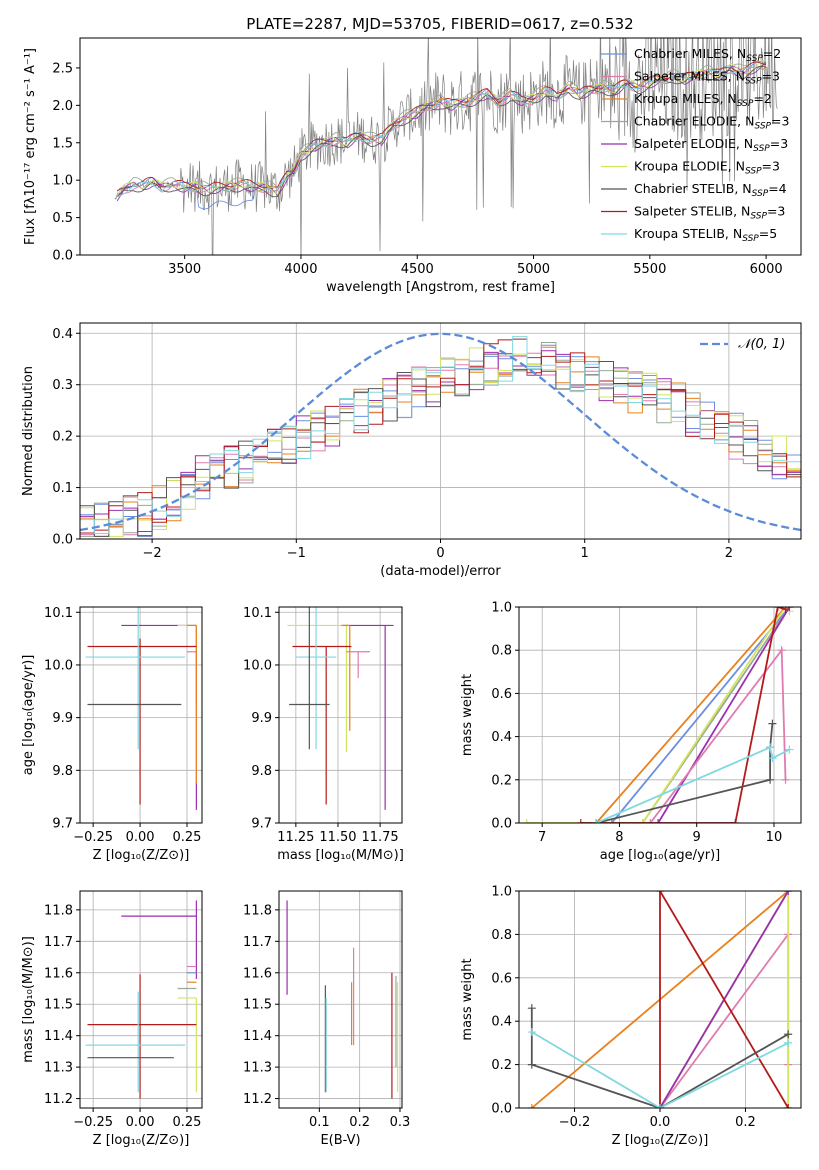 The height and width of the screenshot is (1170, 819). Describe the element at coordinates (30, 146) in the screenshot. I see `y-axis-label: Flux [fλ10⁻¹⁷ erg cm⁻² s⁻¹ A⁻¹]` at that location.